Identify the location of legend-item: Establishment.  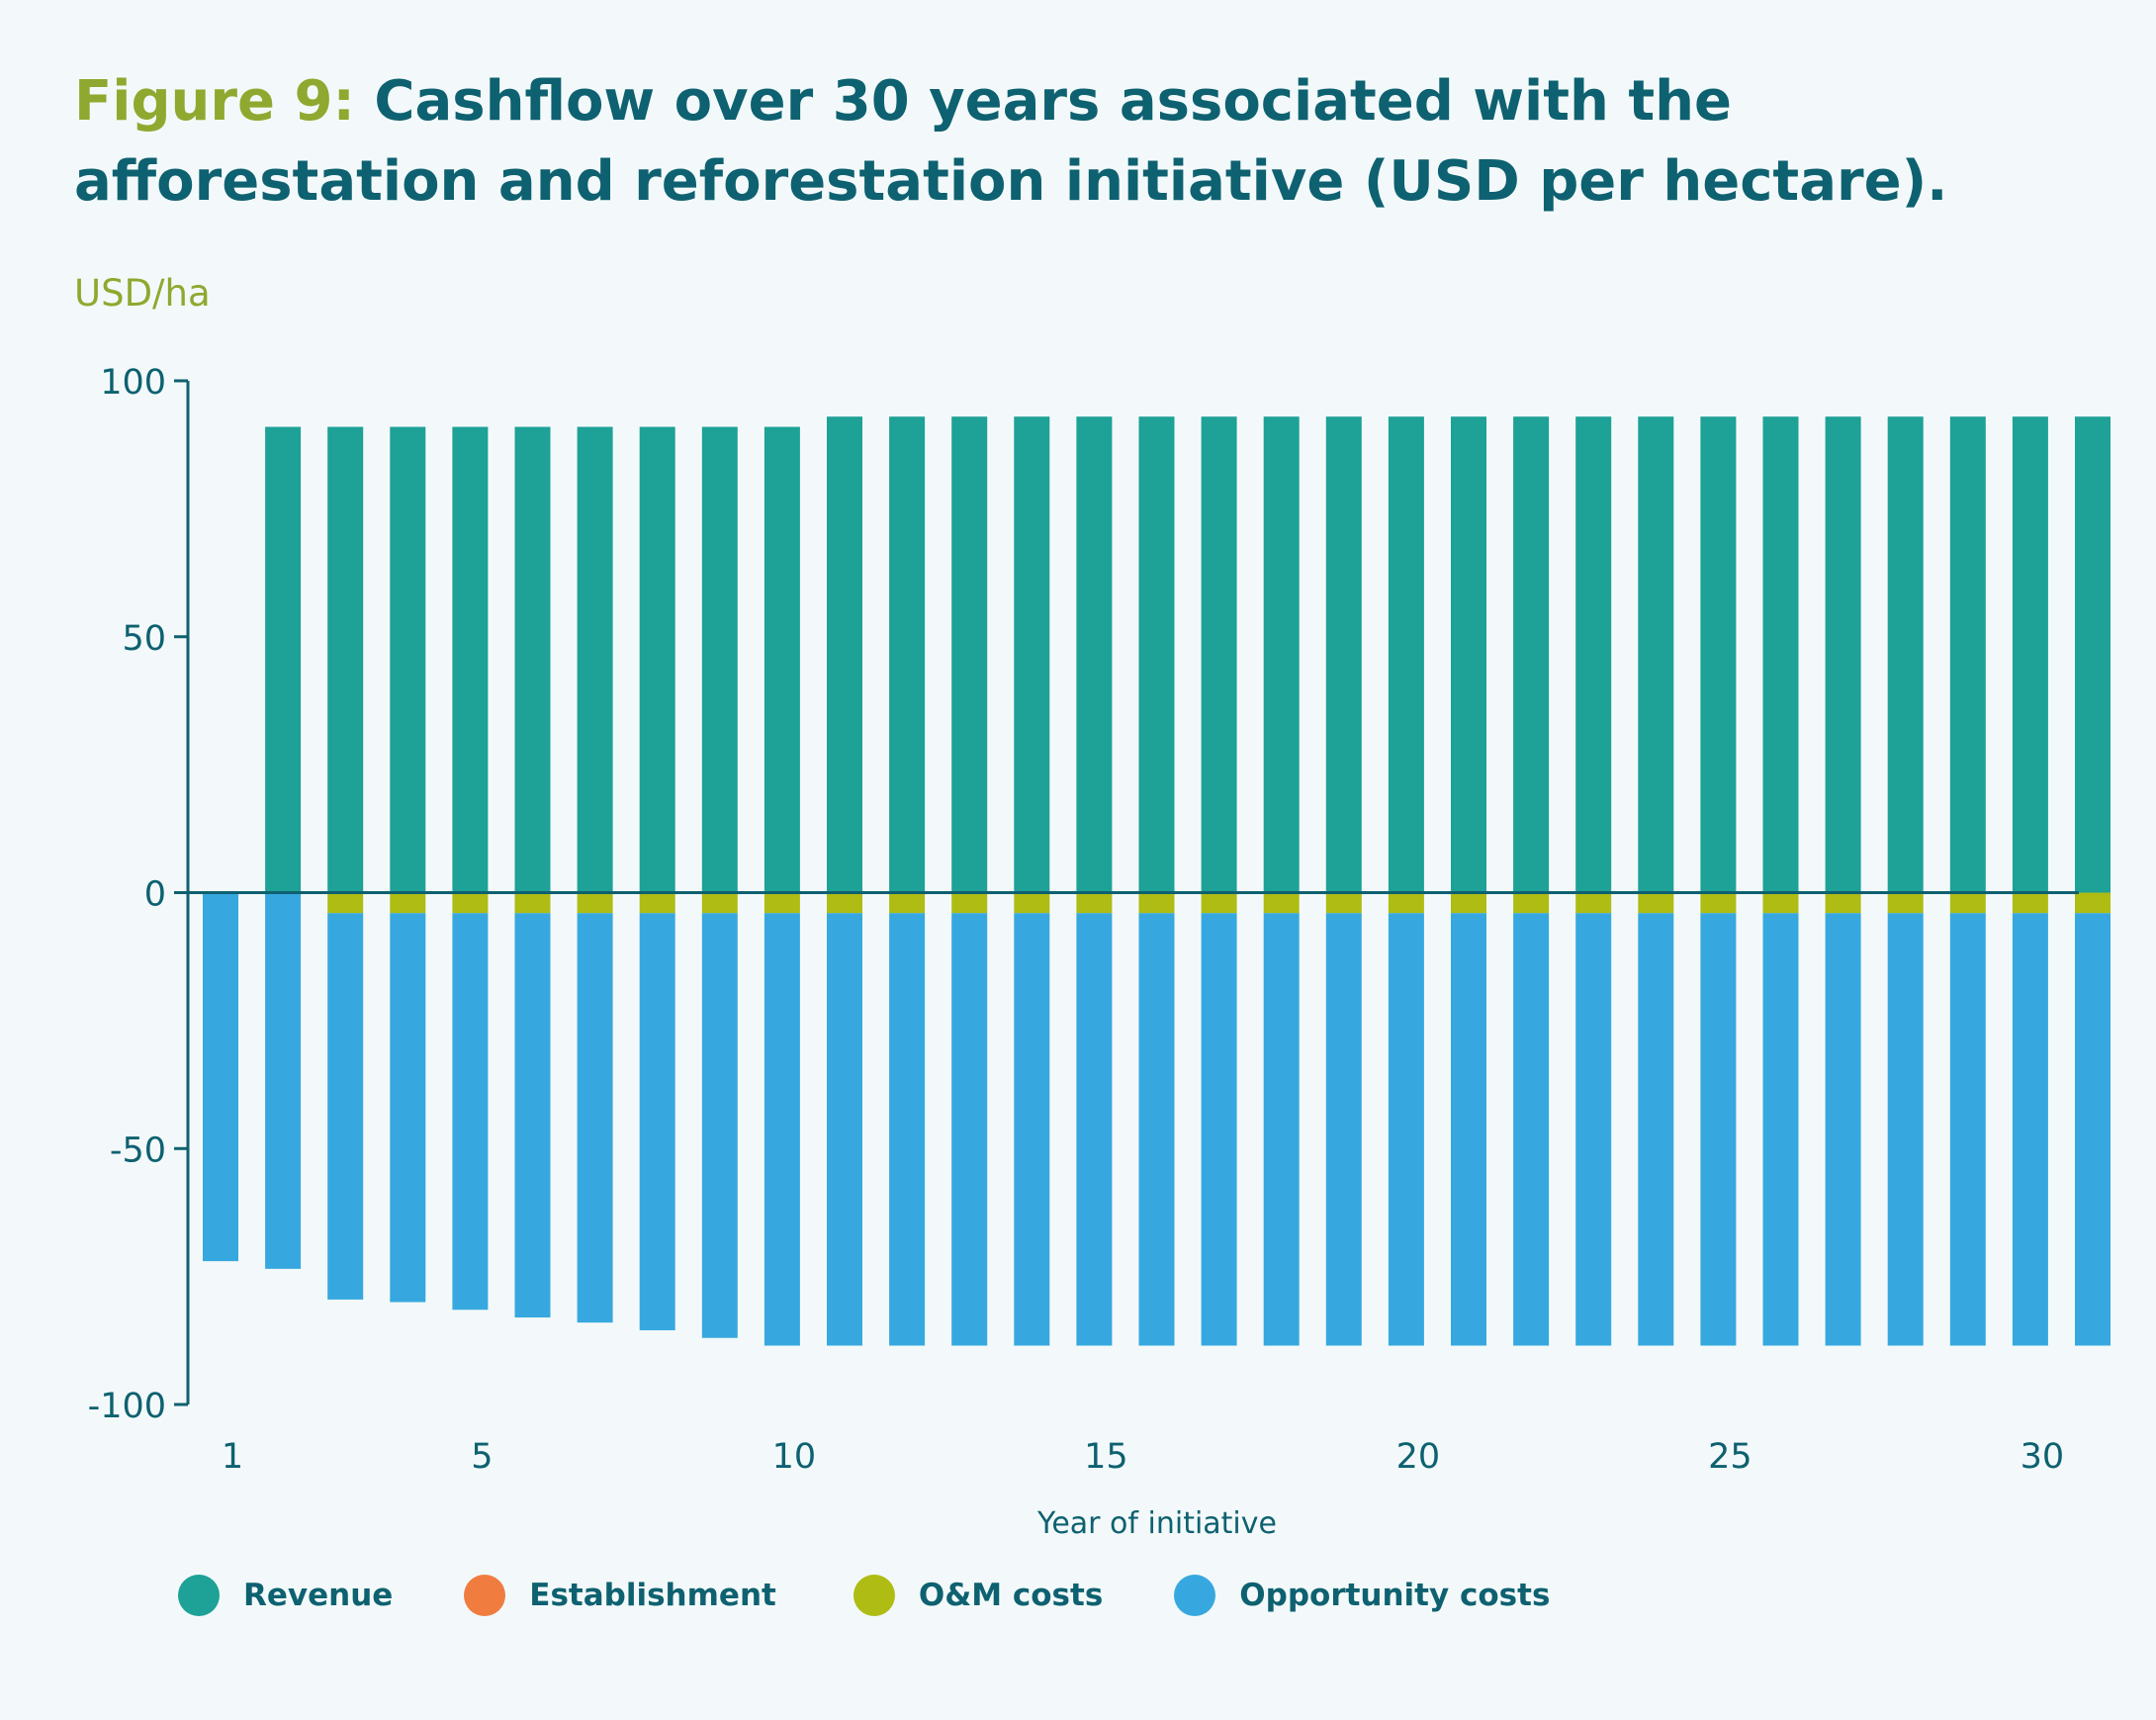
(620, 1596).